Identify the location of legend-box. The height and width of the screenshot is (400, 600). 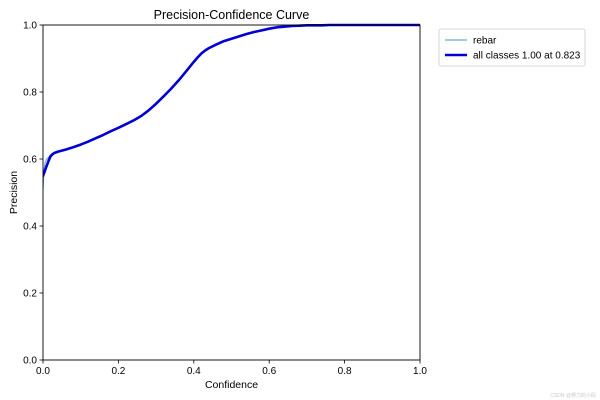
(512, 47).